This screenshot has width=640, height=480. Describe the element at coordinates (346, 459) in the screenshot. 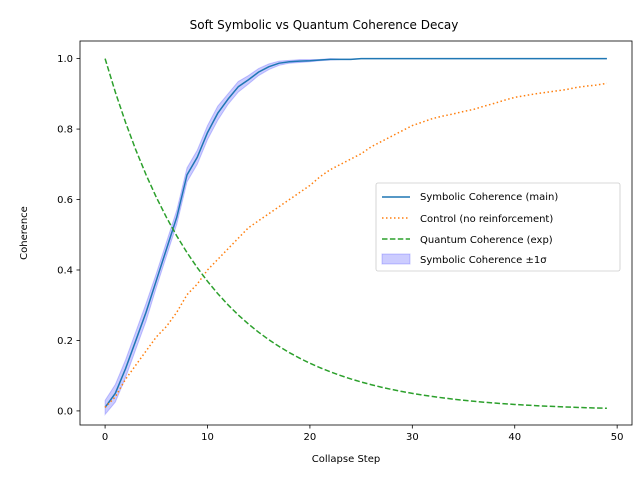

I see `x-axis-label: Collapse Step` at that location.